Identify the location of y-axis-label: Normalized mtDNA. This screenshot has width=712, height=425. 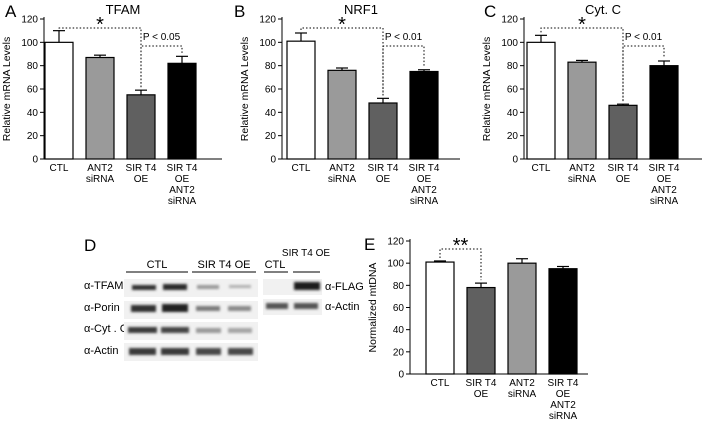
(373, 308).